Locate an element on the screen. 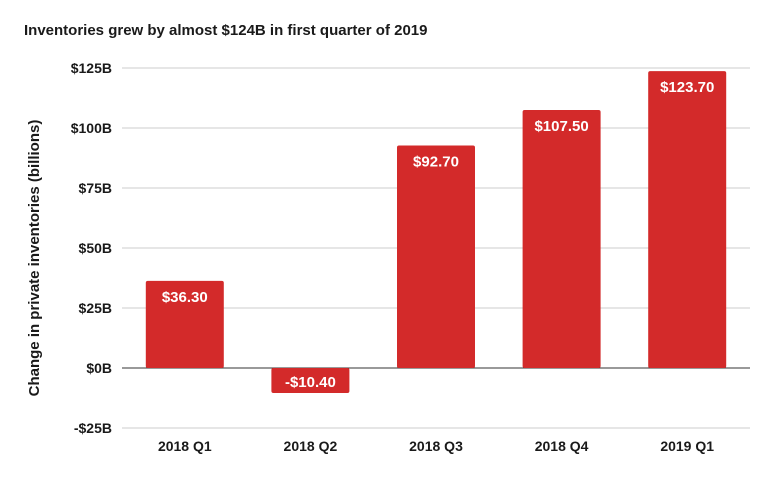  y-tick-label: $25B is located at coordinates (95, 308).